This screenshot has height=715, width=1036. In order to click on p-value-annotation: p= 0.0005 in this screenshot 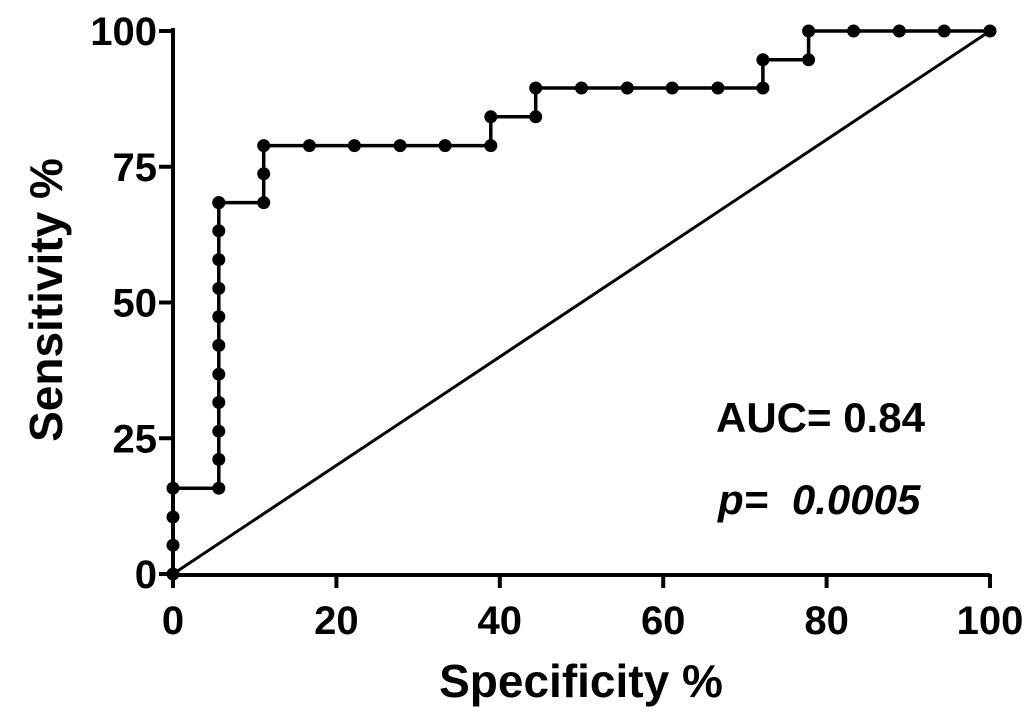, I will do `click(819, 499)`.